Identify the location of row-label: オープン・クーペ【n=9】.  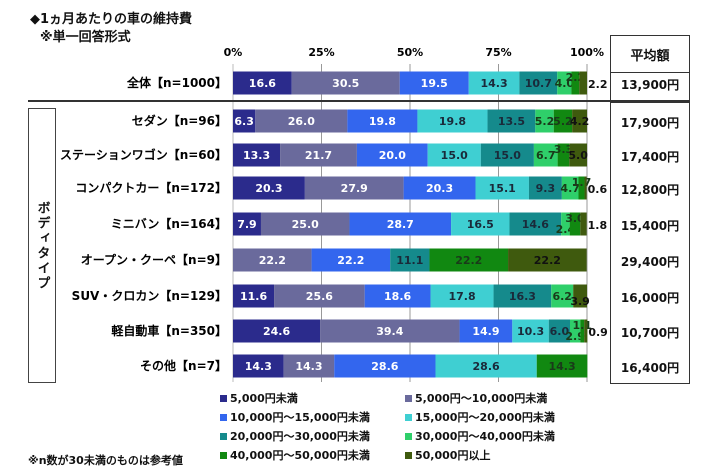
(154, 259).